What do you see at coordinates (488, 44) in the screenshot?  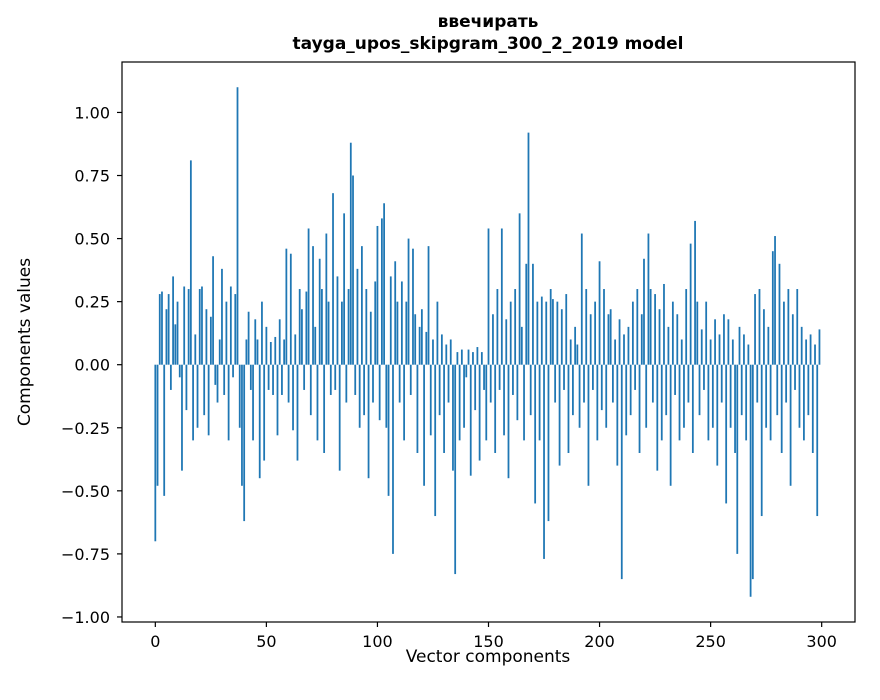 I see `chart-title-line2: tayga_upos_skipgram_300_2_2019 model` at bounding box center [488, 44].